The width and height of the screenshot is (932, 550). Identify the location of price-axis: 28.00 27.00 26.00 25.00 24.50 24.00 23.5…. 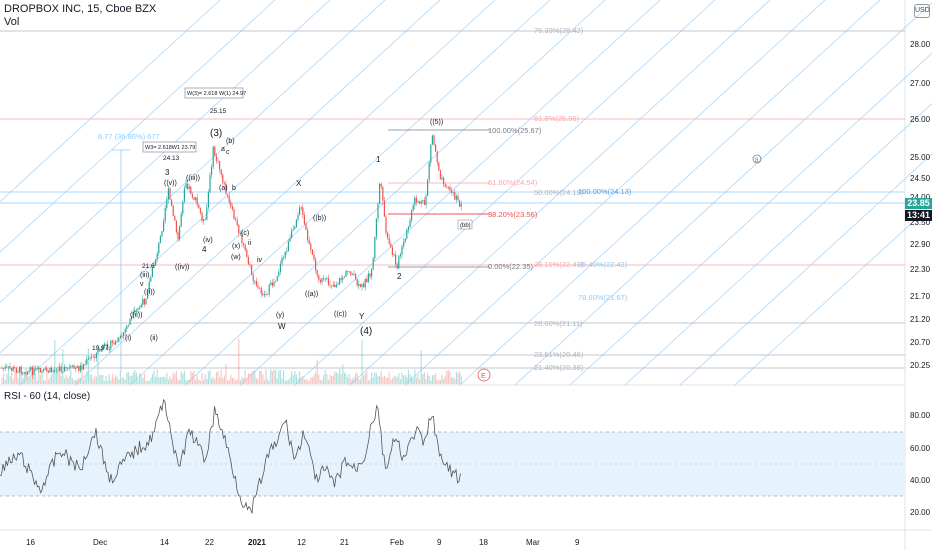
(920, 205).